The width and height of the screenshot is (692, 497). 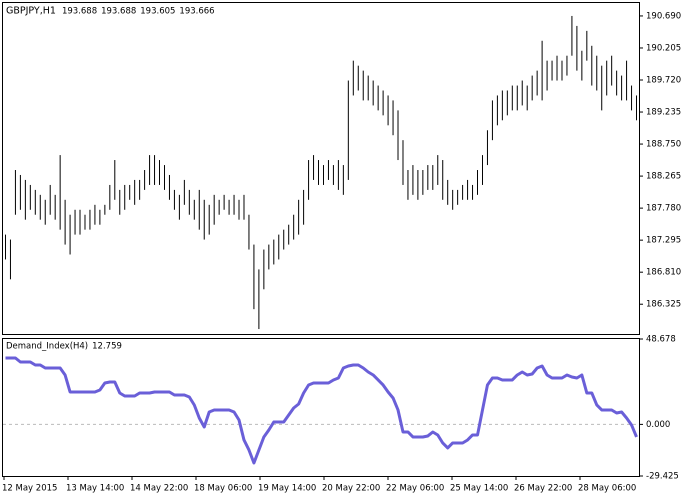 I want to click on y-tick-label: 186.810, so click(x=663, y=273).